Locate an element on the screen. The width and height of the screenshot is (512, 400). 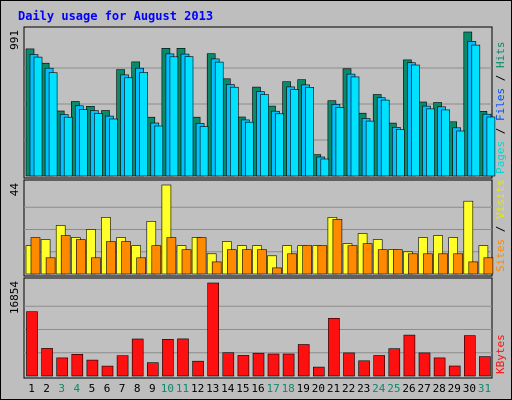
day-label: 21 is located at coordinates (333, 388).